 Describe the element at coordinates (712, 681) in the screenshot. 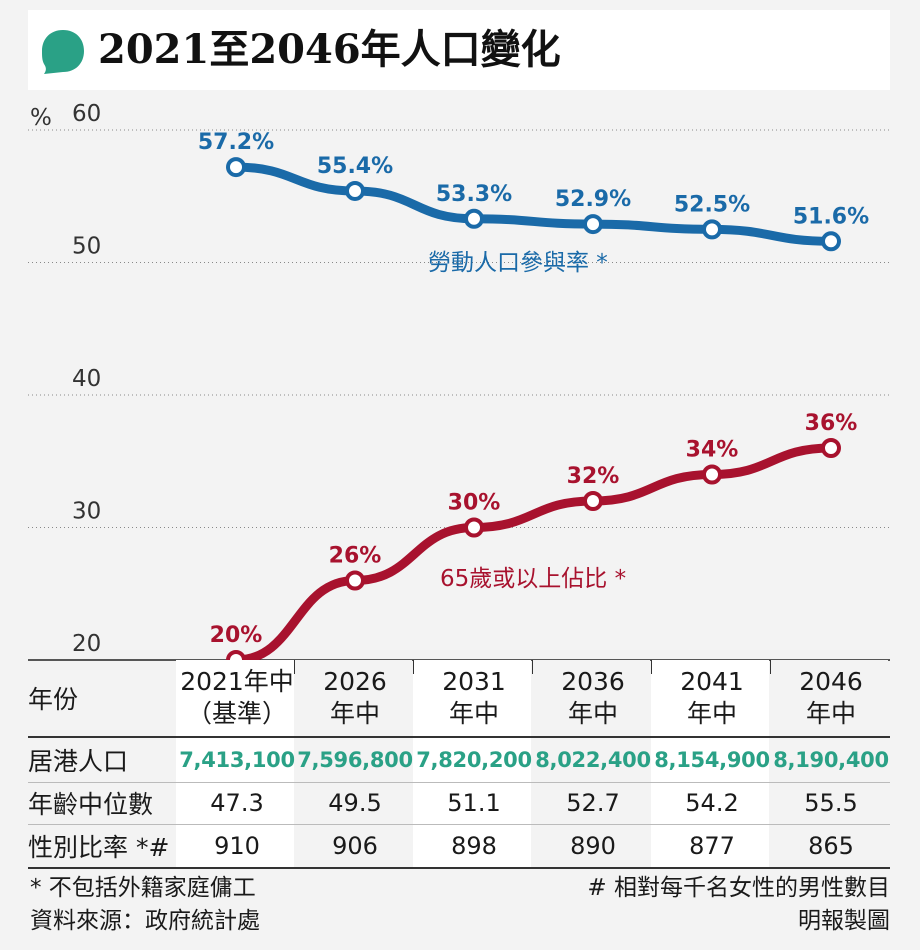

I see `year-line-1: 2041` at that location.